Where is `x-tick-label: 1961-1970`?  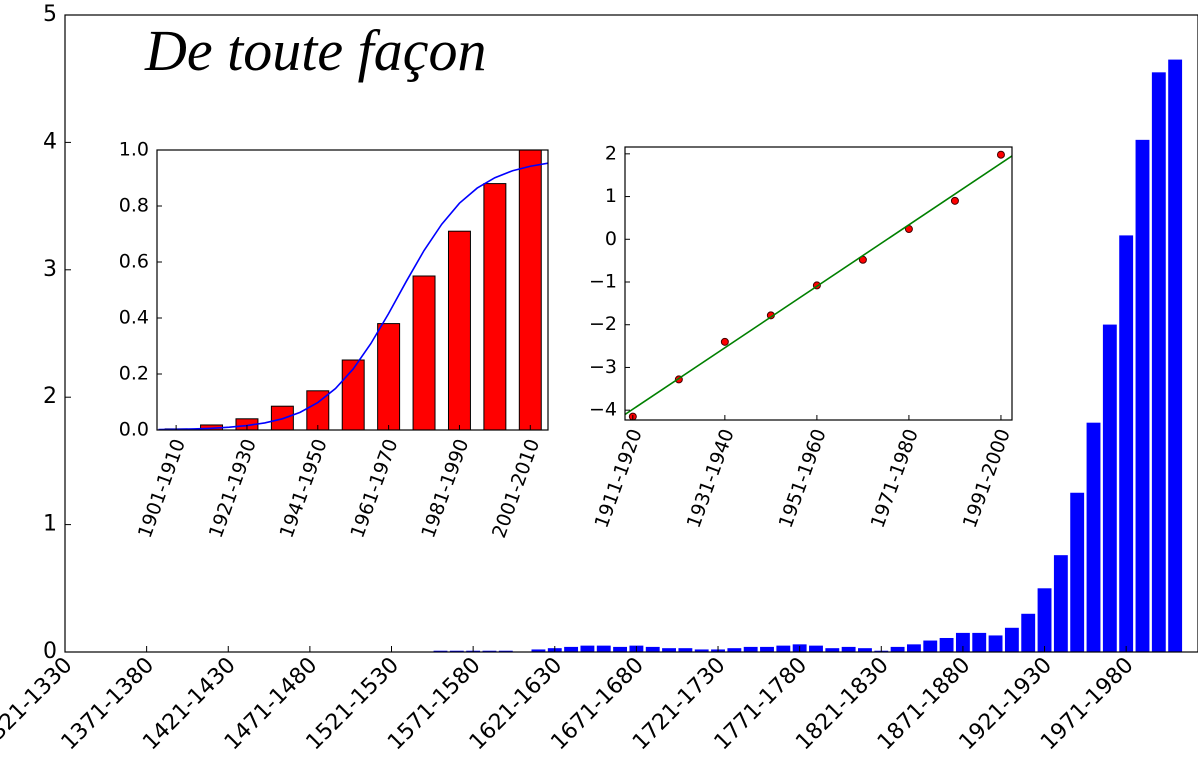
x-tick-label: 1961-1970 is located at coordinates (374, 488).